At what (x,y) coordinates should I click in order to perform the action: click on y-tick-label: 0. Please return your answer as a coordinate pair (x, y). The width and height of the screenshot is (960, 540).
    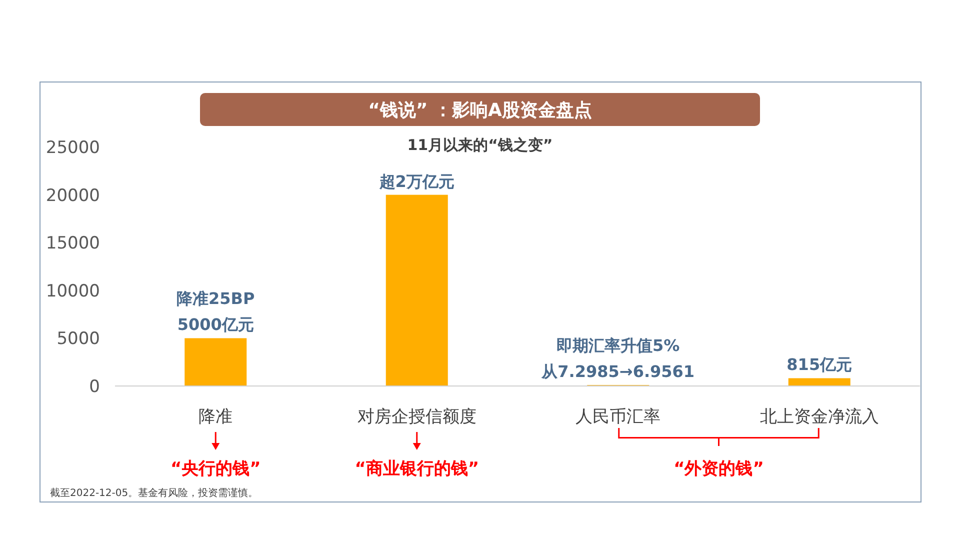
    Looking at the image, I should click on (94, 387).